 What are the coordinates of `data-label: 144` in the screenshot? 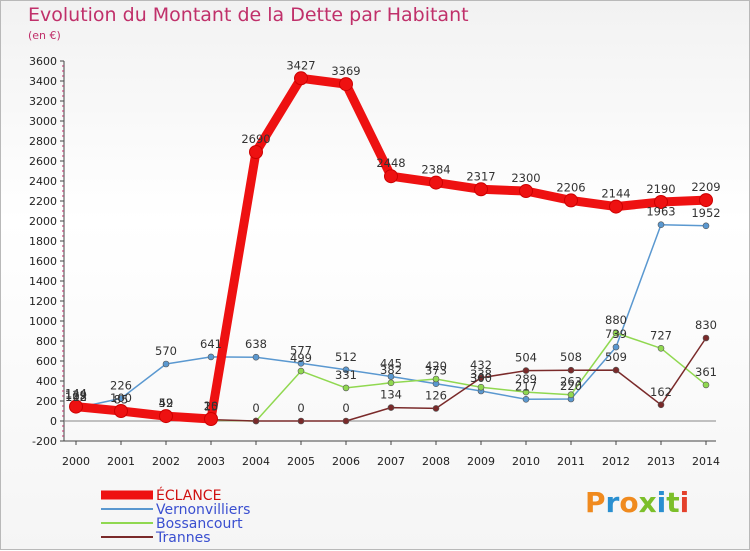 It's located at (76, 394).